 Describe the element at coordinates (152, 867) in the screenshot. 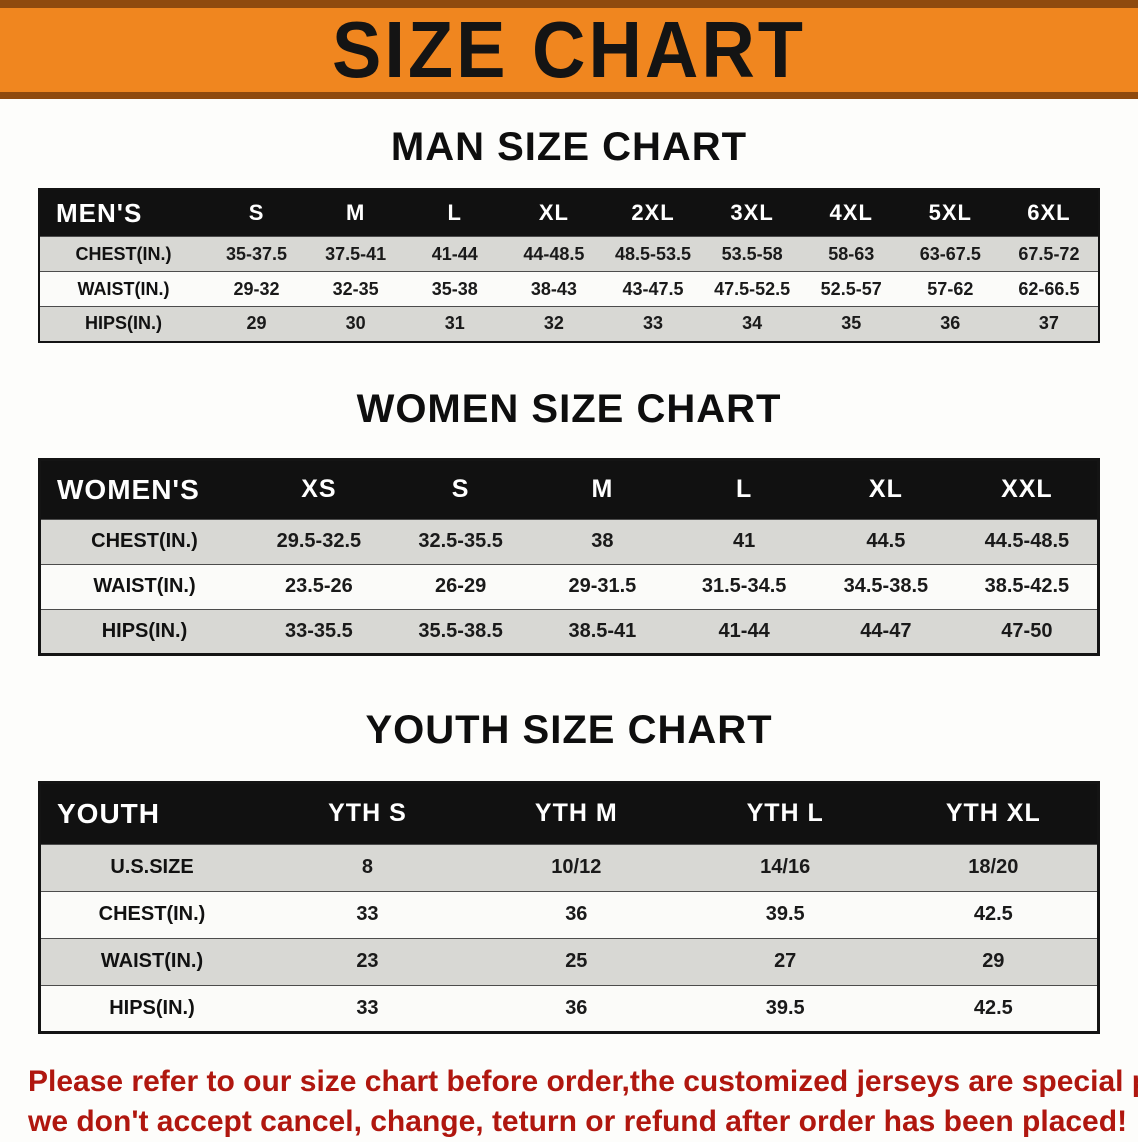

I see `row-label: U.S.SIZE` at that location.